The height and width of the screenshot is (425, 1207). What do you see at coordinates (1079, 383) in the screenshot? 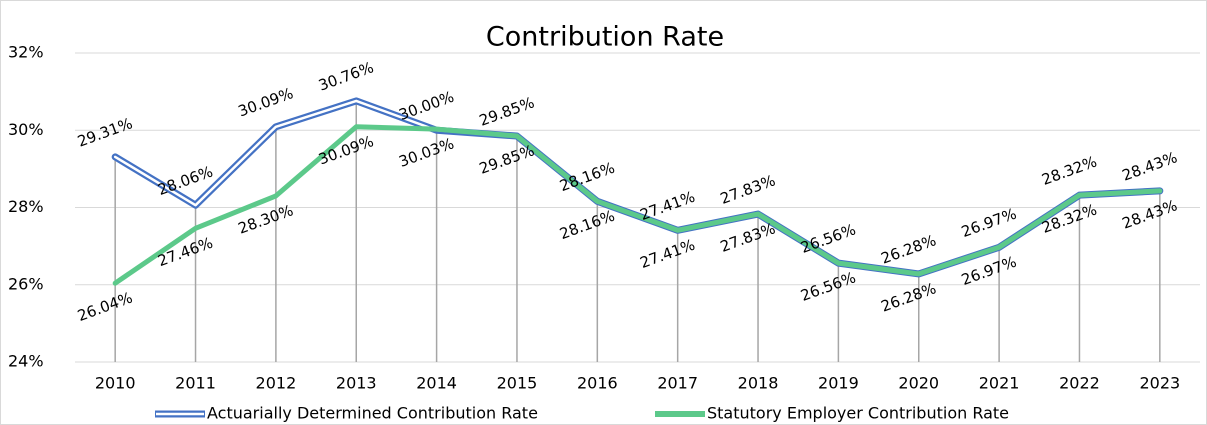
I see `x-tick-label: 2022` at bounding box center [1079, 383].